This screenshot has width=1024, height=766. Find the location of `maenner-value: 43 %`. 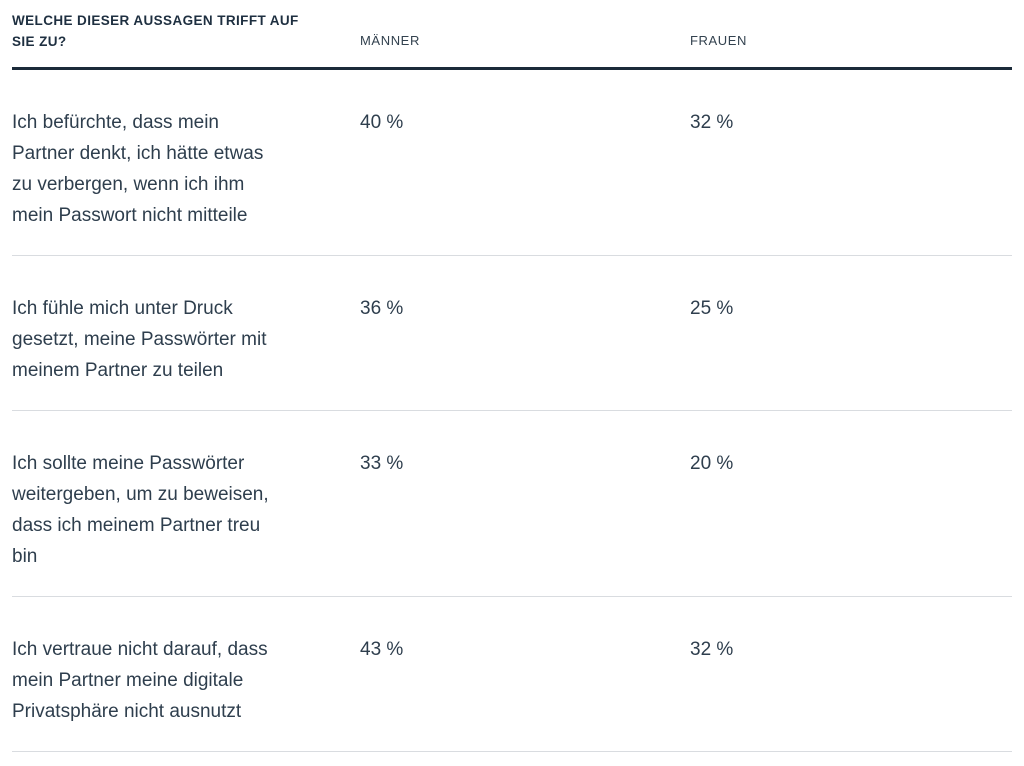

maenner-value: 43 % is located at coordinates (382, 649).